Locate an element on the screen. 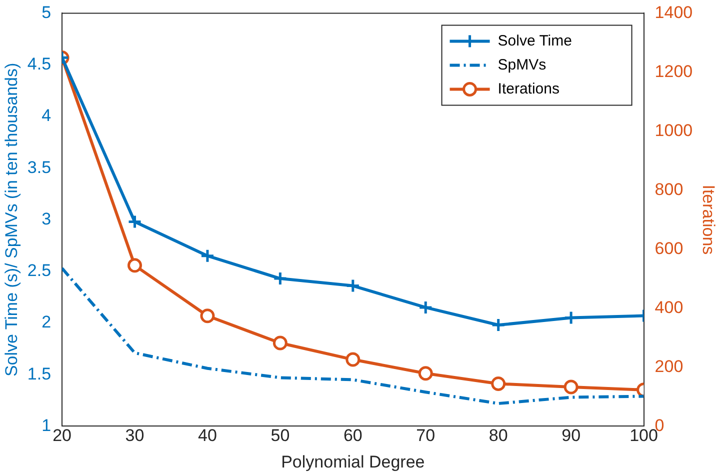 This screenshot has width=724, height=473. x-tick-label: 40 is located at coordinates (207, 436).